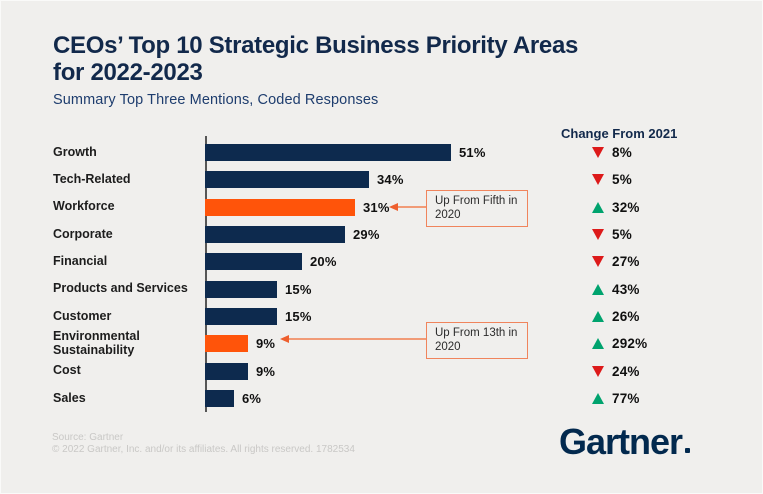 This screenshot has width=763, height=494. Describe the element at coordinates (96, 343) in the screenshot. I see `category-label: Environmental Sustainability` at that location.